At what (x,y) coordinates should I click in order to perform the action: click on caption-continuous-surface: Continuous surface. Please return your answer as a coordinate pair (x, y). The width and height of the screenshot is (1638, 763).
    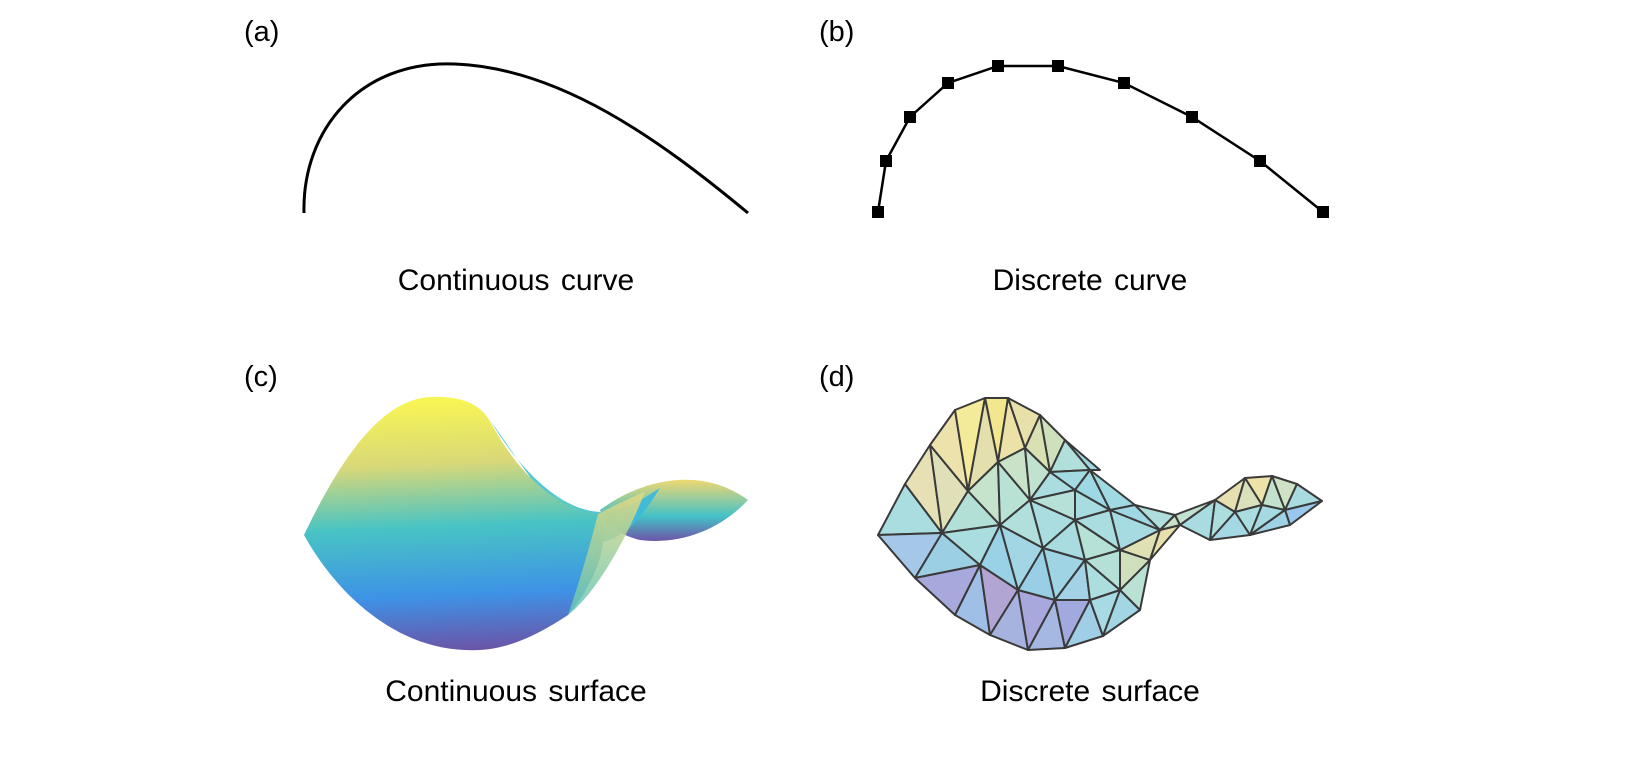
    Looking at the image, I should click on (516, 691).